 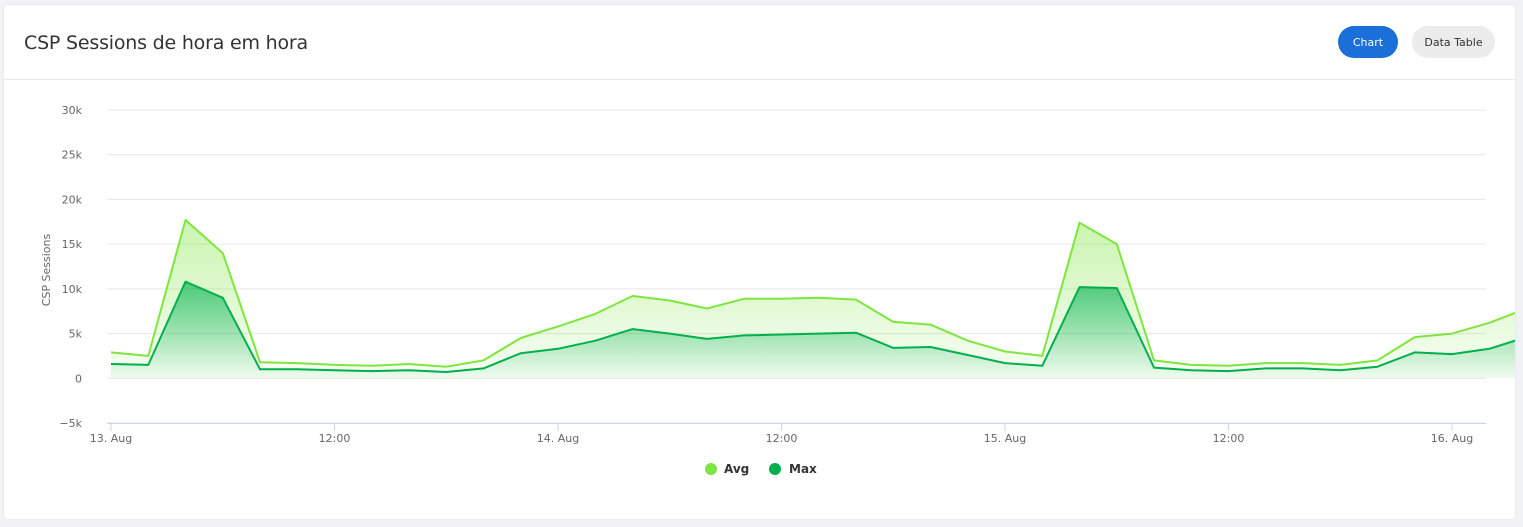 I want to click on y-tick-label: 30k, so click(x=72, y=110).